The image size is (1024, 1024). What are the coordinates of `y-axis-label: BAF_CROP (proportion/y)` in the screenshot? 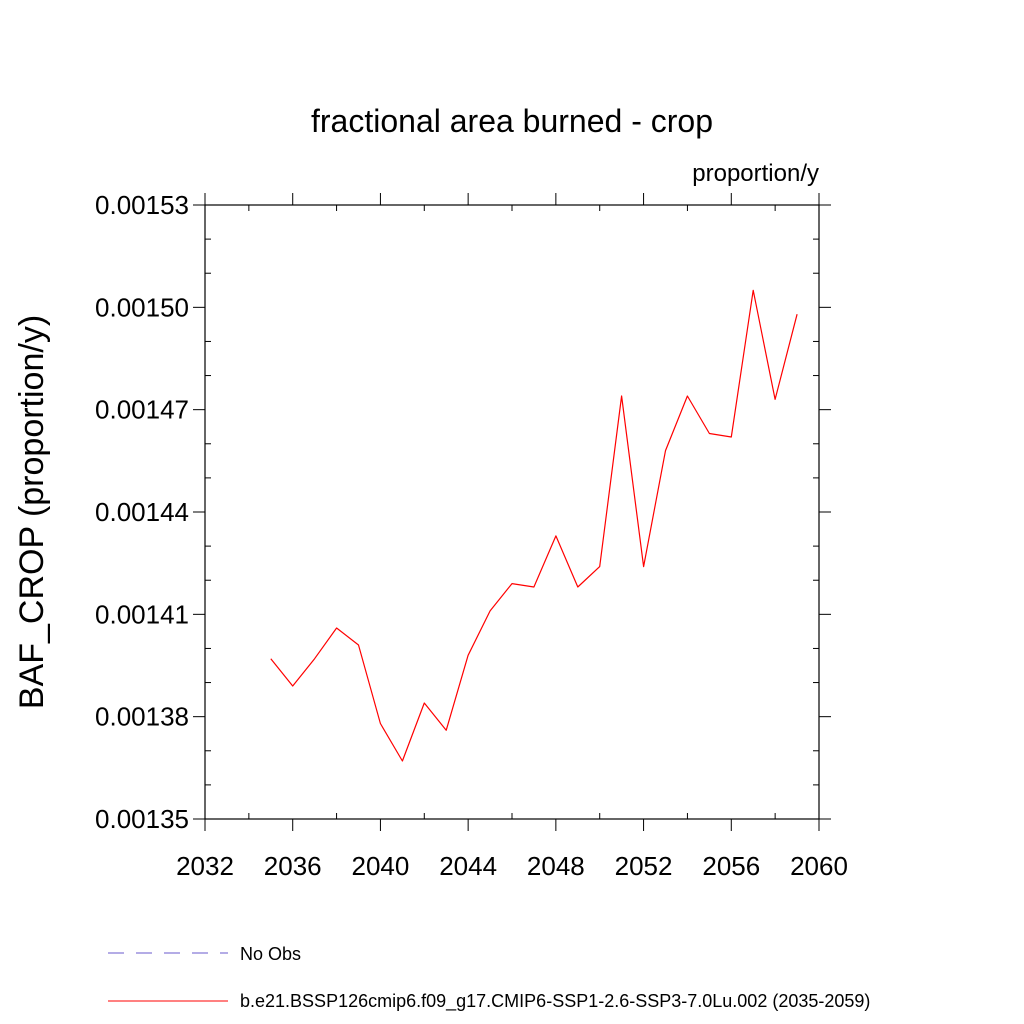 It's located at (32, 512).